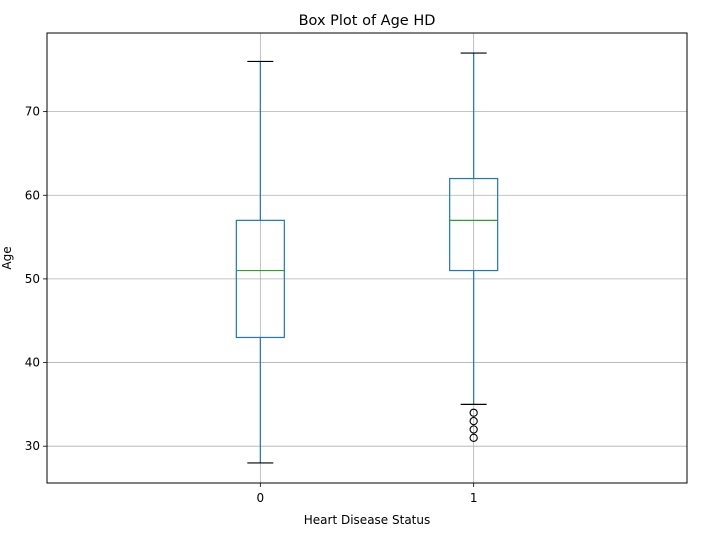 This screenshot has width=726, height=537. I want to click on y-tick-label: 60, so click(32, 195).